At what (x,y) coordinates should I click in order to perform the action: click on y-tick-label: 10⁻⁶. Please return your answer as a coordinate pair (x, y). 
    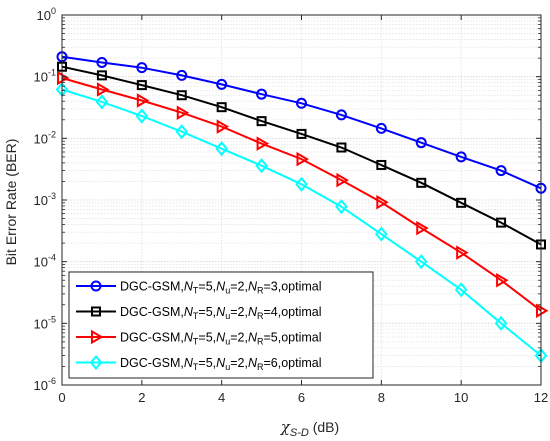
    Looking at the image, I should click on (45, 384).